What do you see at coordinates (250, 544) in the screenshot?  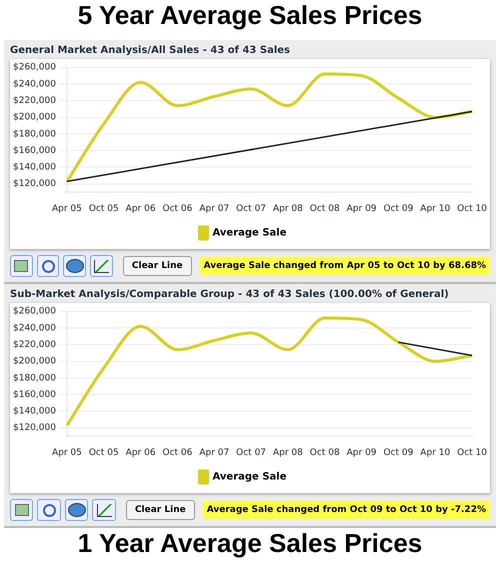 I see `text: 1 Year Average Sales Prices` at bounding box center [250, 544].